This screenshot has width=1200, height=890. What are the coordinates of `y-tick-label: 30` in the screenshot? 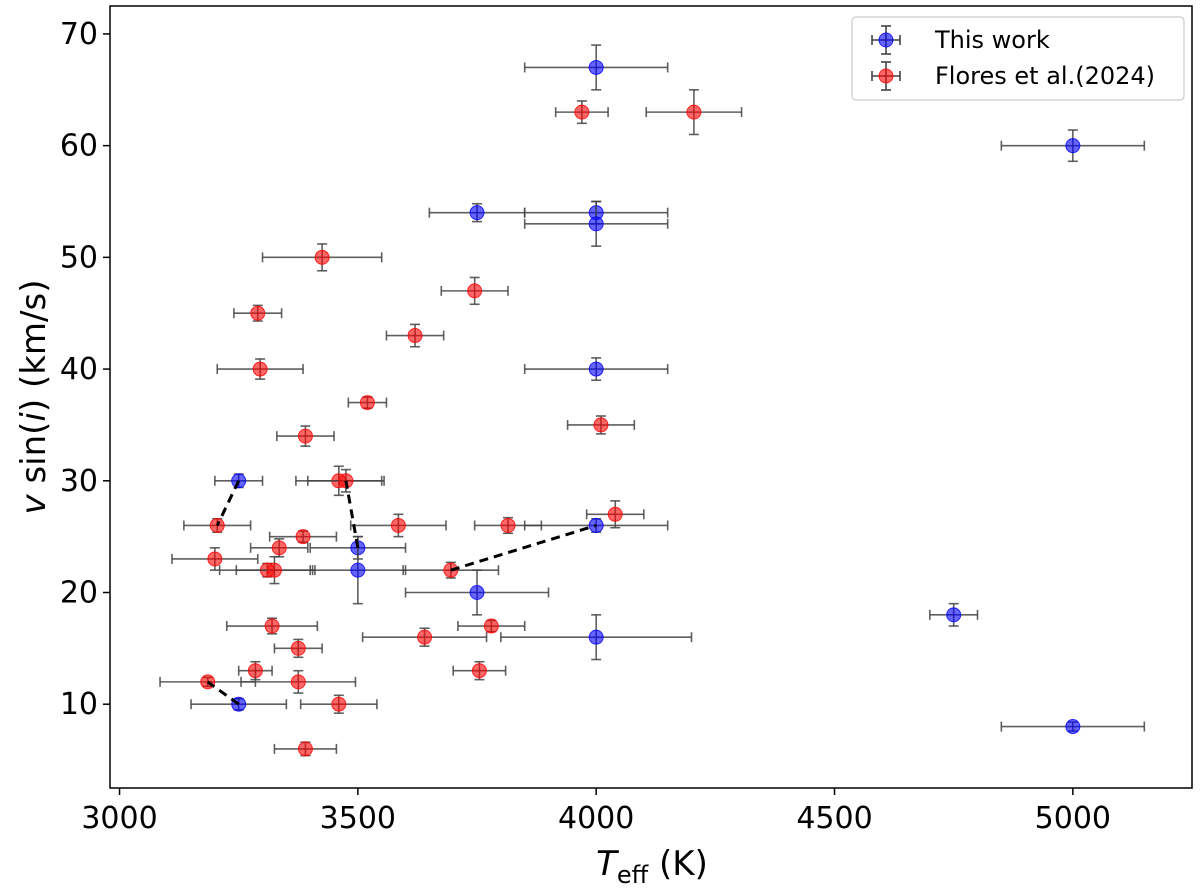 It's located at (79, 481).